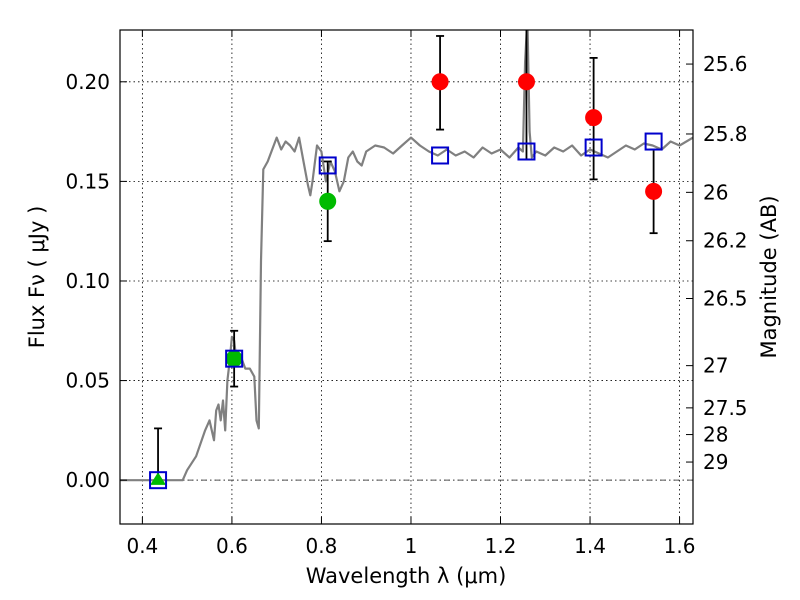 This screenshot has width=800, height=600. Describe the element at coordinates (406, 576) in the screenshot. I see `x-axis-label: Wavelength λ (μm)` at that location.